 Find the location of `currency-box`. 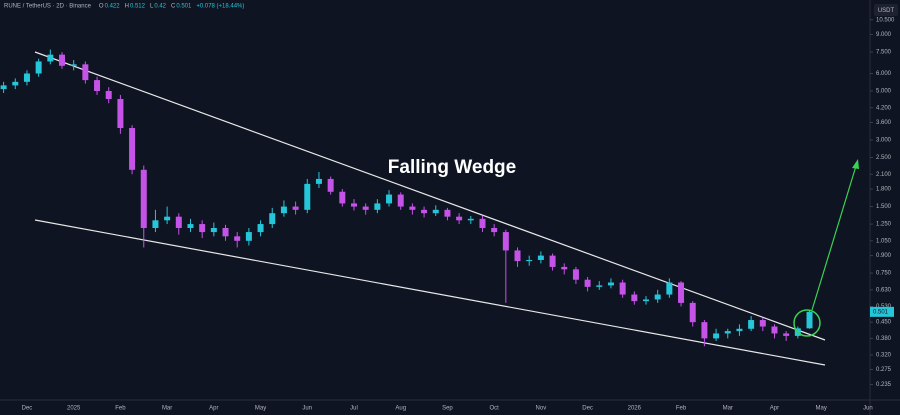

currency-box is located at coordinates (886, 10).